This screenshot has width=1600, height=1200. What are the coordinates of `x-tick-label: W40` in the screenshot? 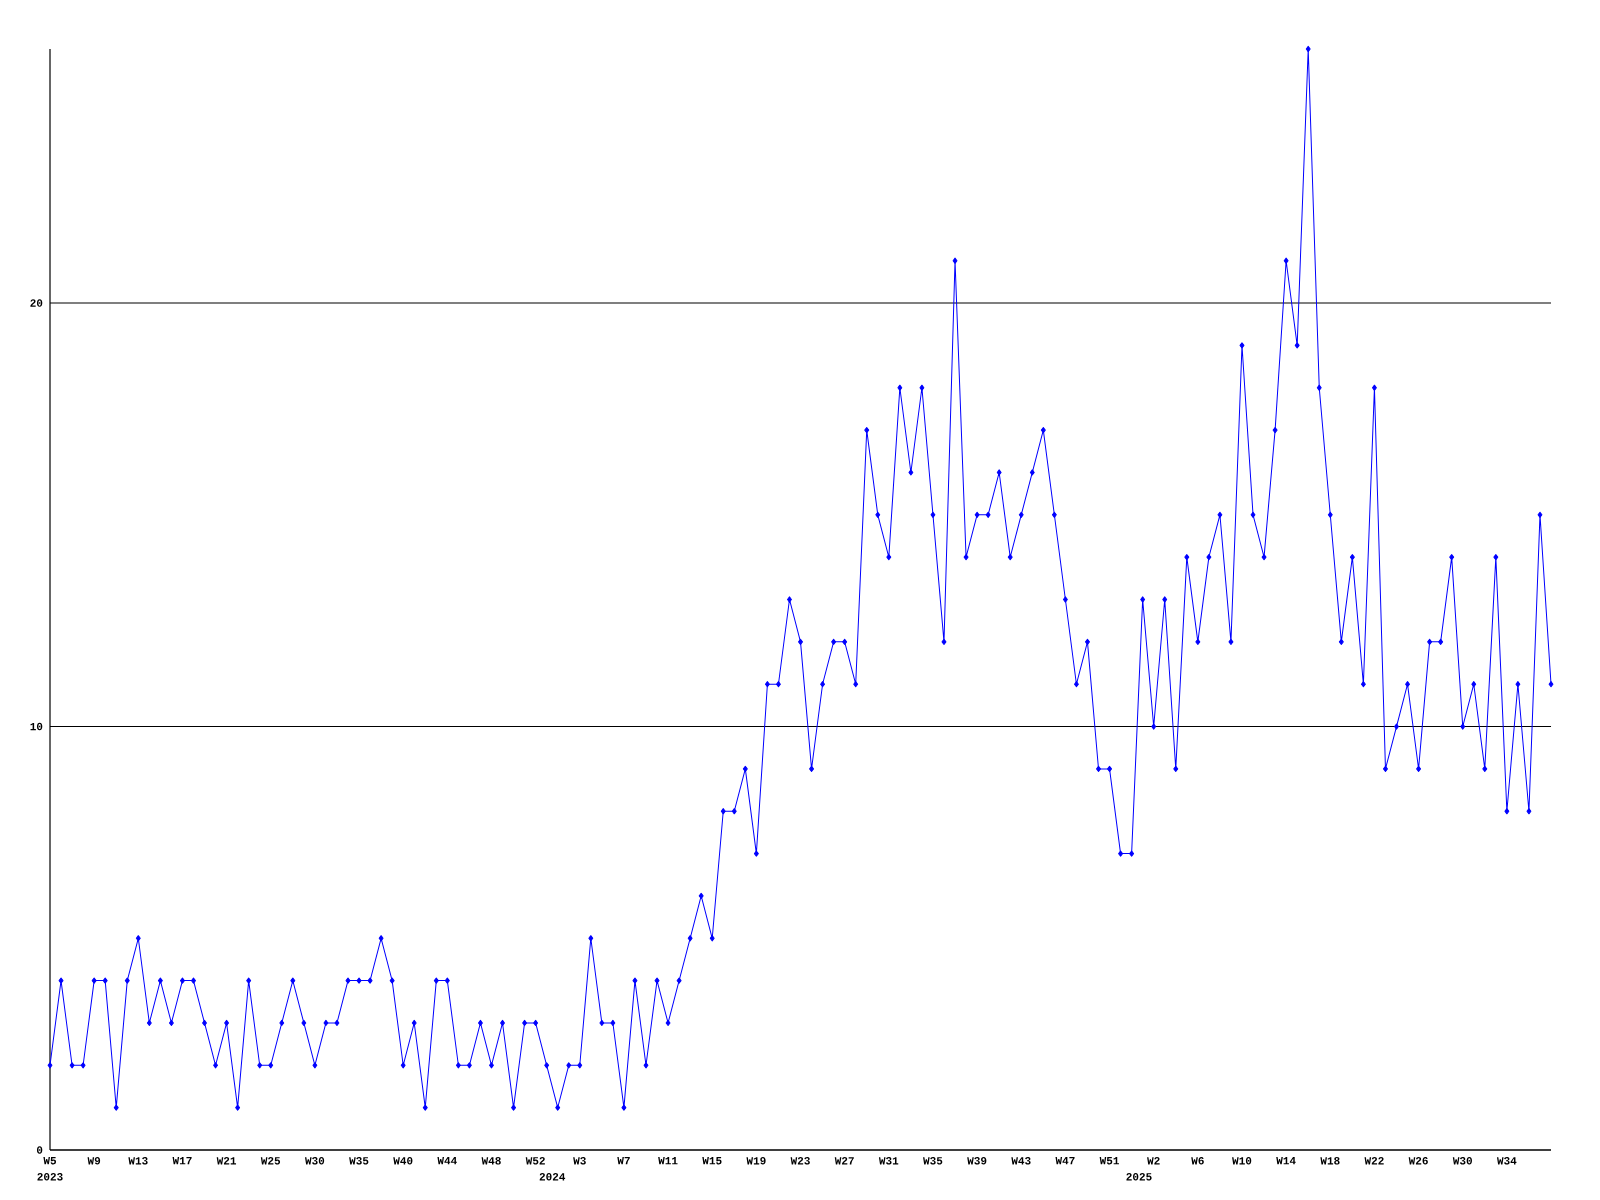 It's located at (403, 1161).